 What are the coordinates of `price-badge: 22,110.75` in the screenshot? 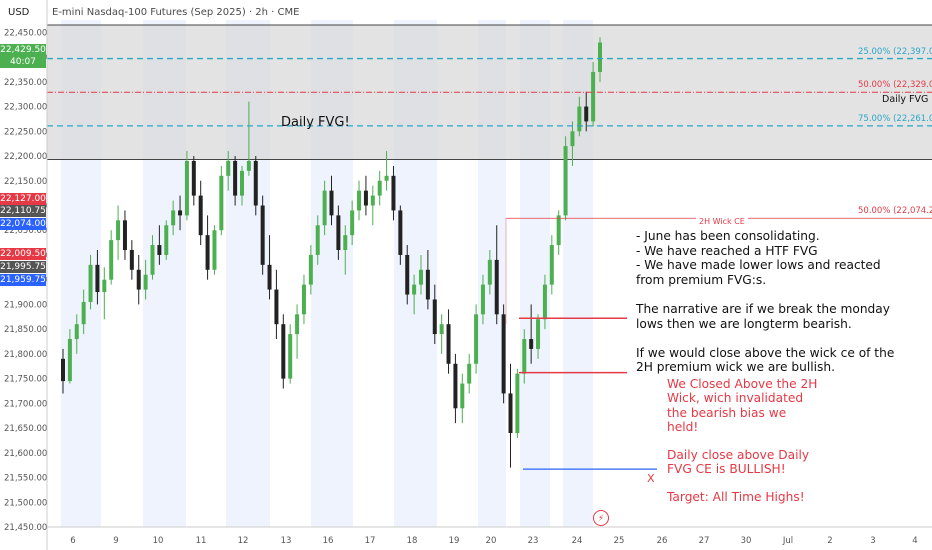 It's located at (23, 211).